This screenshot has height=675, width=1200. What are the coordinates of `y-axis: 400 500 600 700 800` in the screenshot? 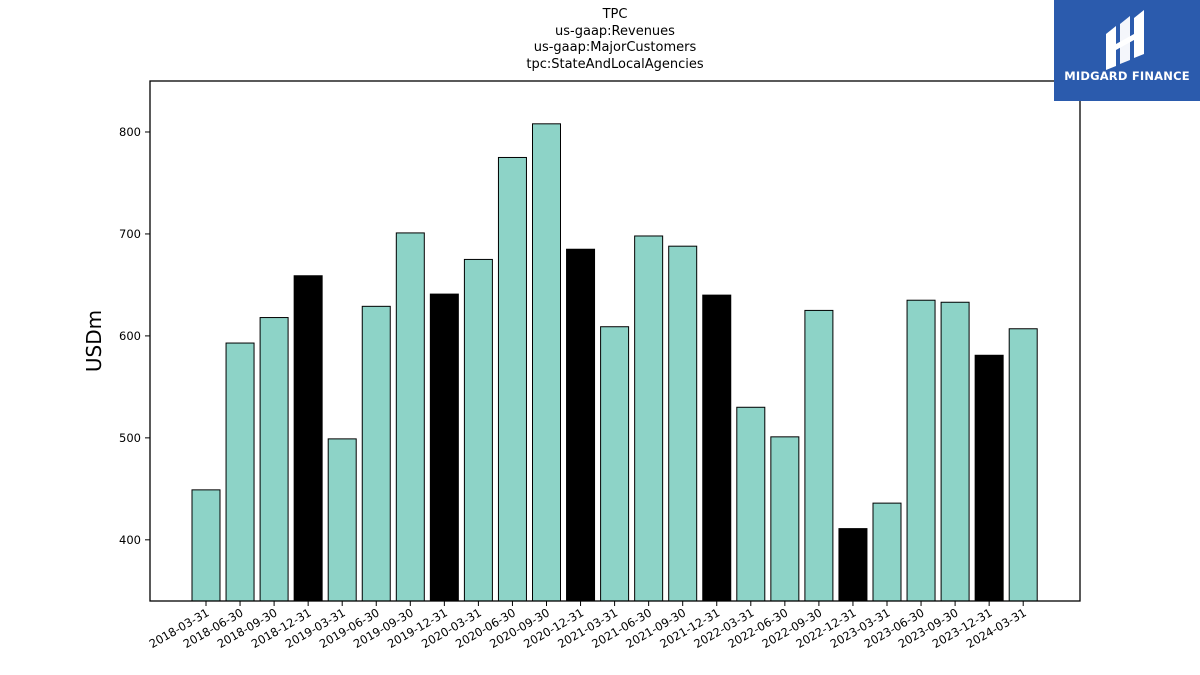 It's located at (134, 336).